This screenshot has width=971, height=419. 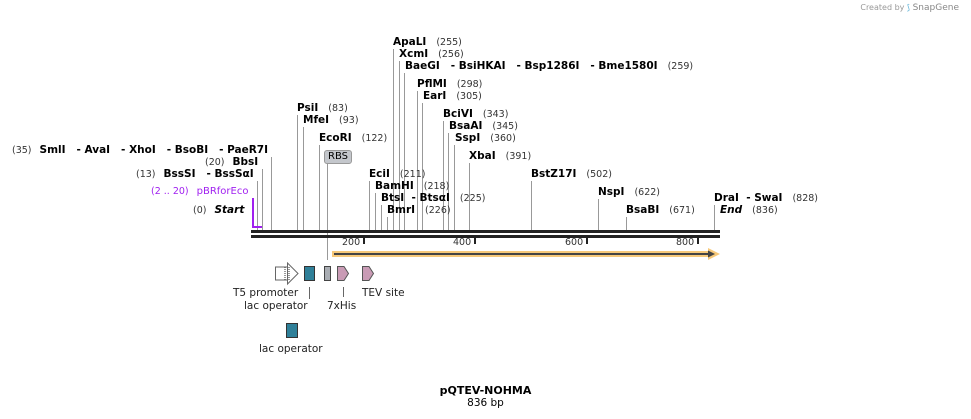 What do you see at coordinates (680, 66) in the screenshot?
I see `enzyme-position: (259)` at bounding box center [680, 66].